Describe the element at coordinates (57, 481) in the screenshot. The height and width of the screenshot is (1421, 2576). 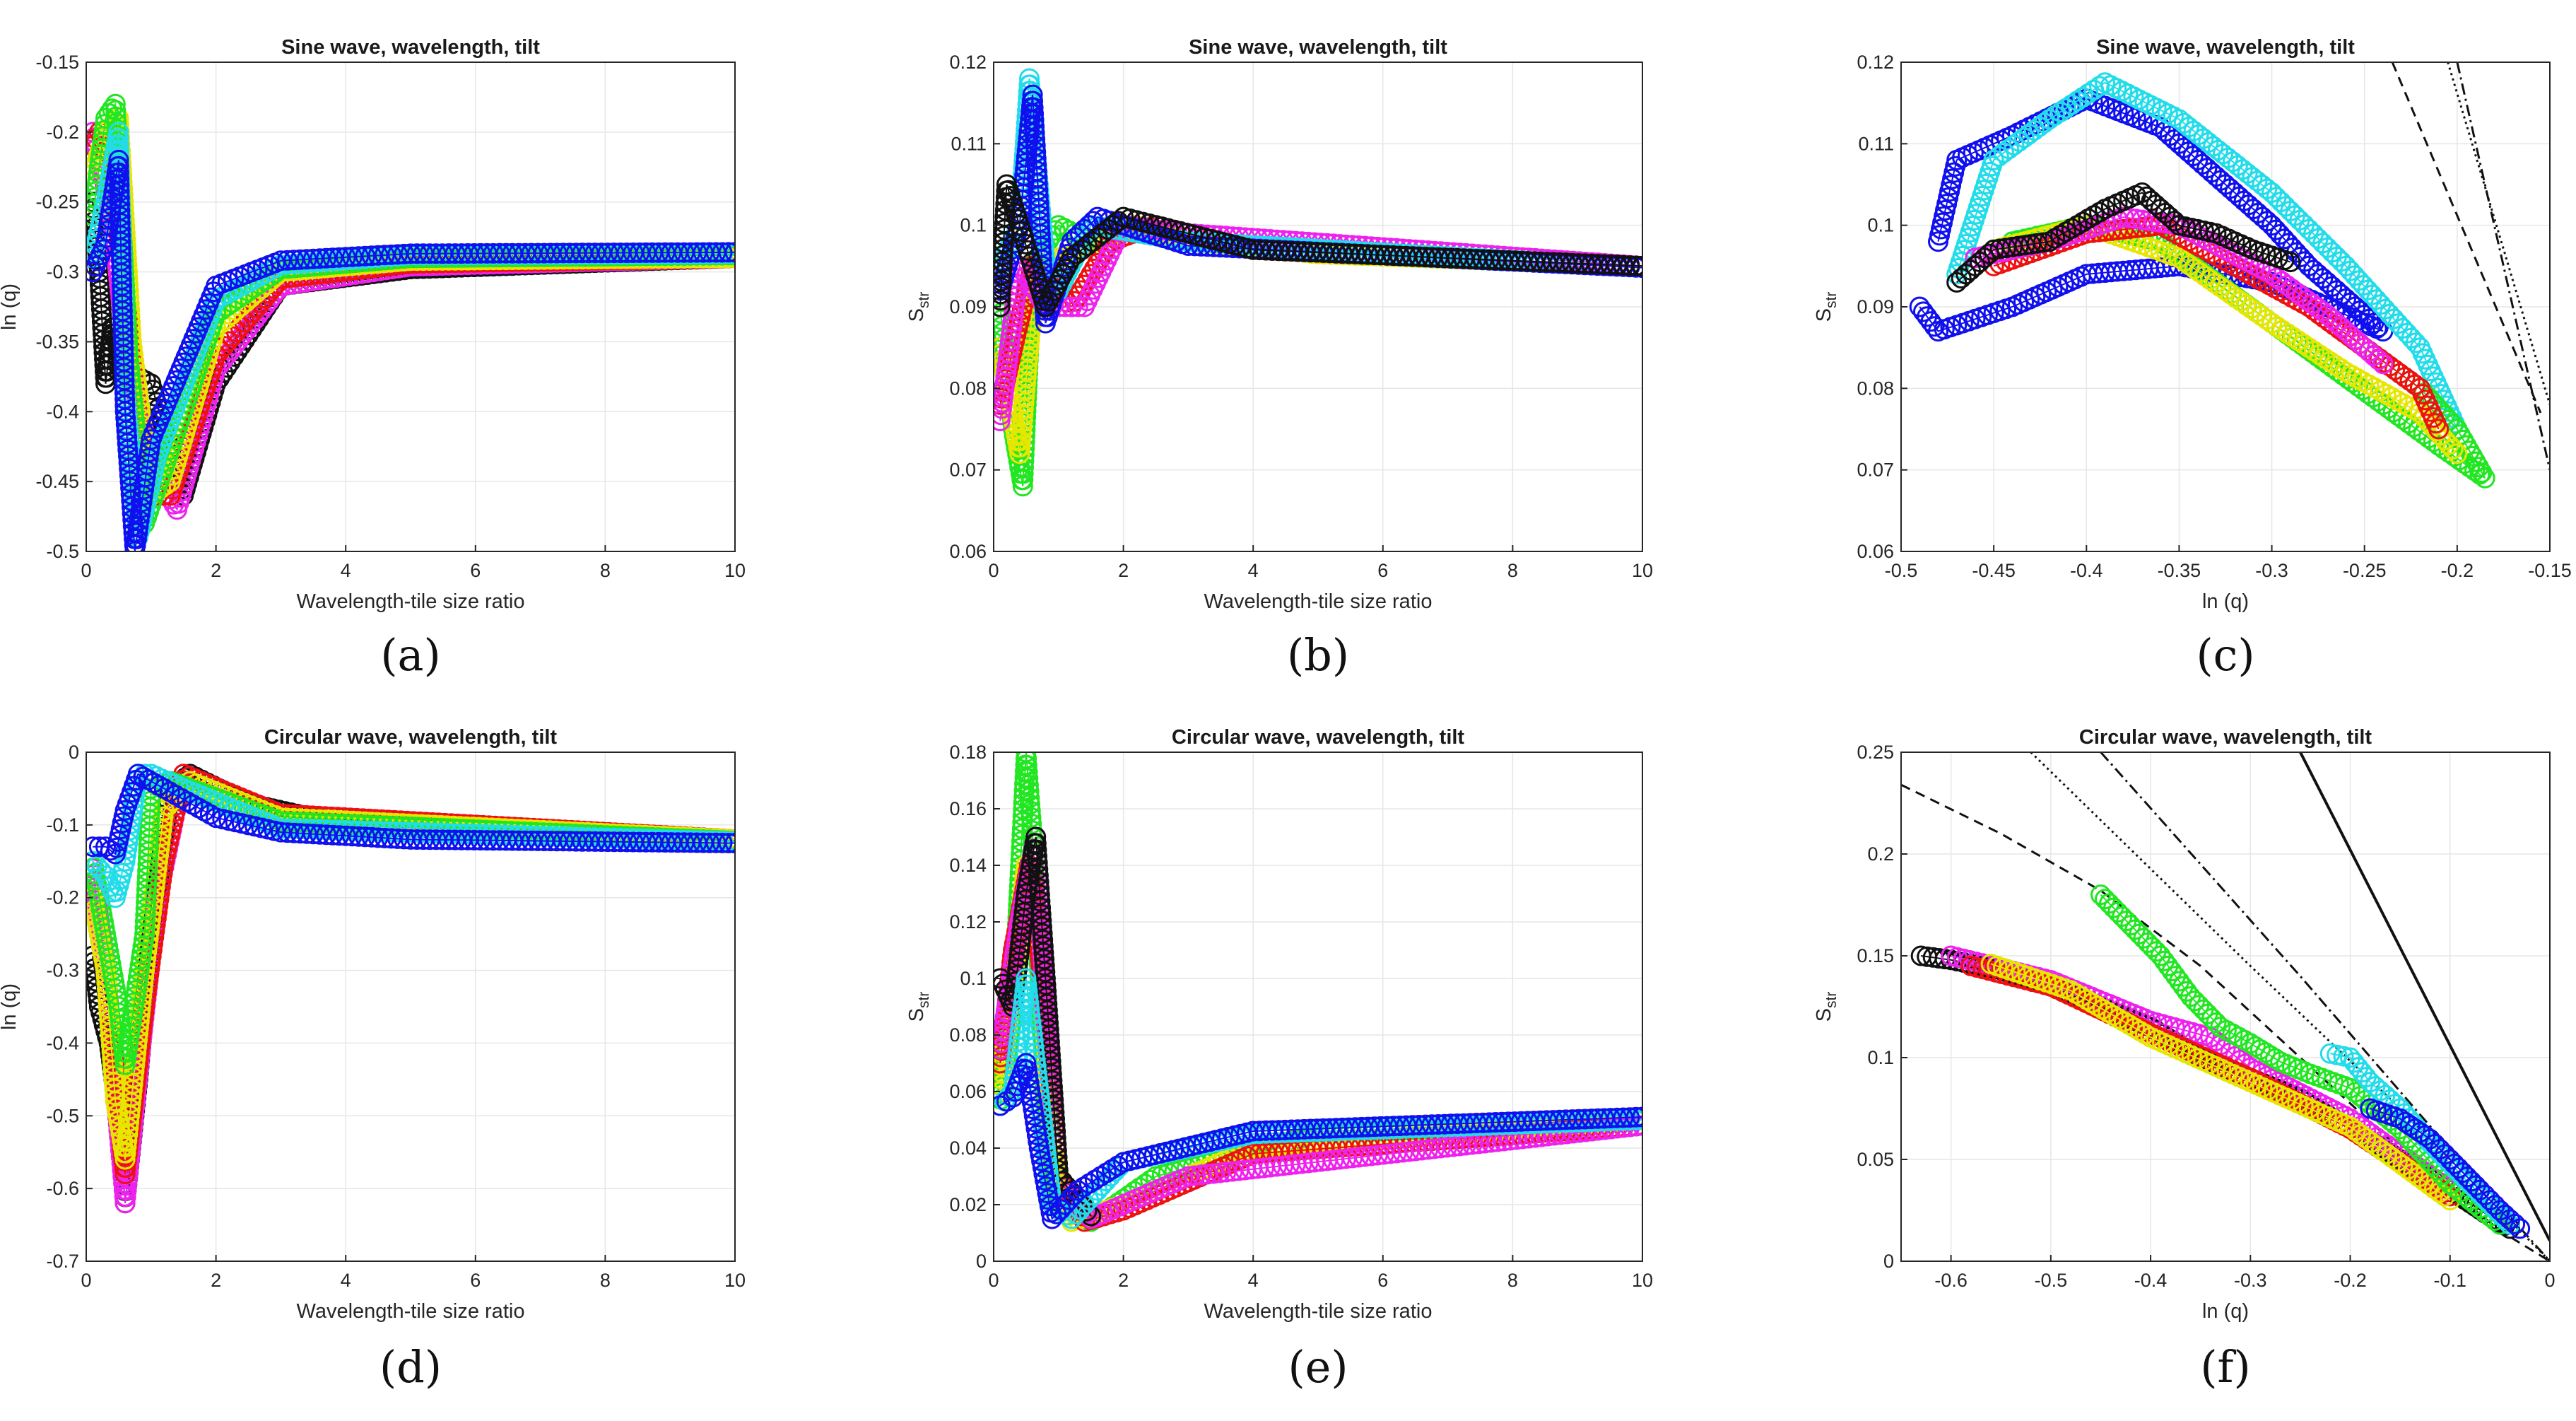
I see `y-tick-label: -0.45` at that location.